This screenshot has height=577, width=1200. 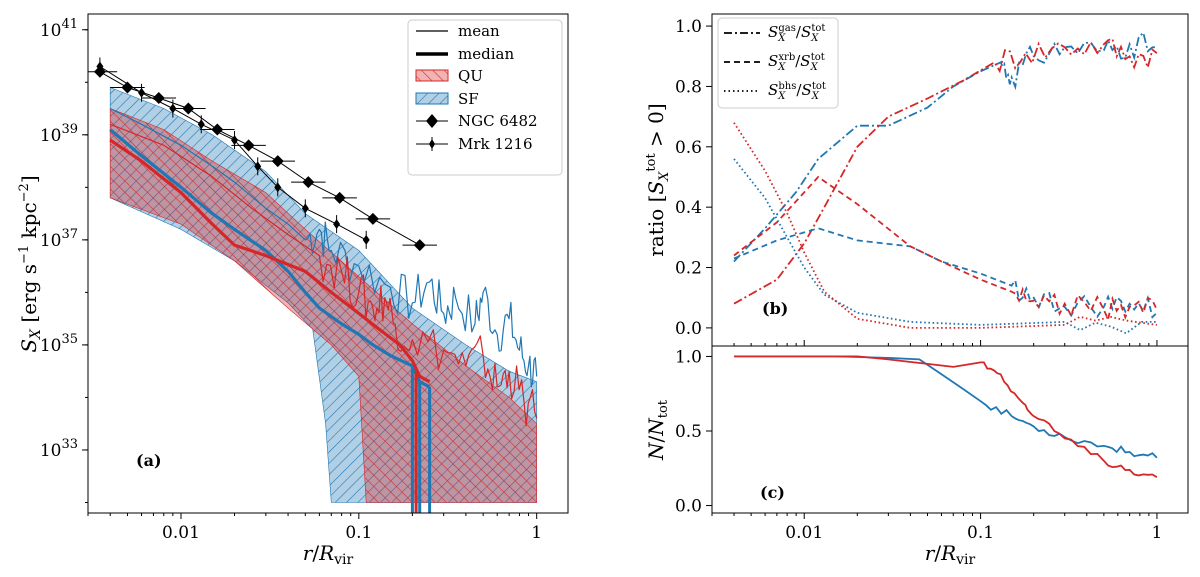 What do you see at coordinates (658, 179) in the screenshot?
I see `panel-b-ylabel: ratio [SXtot > 0]` at bounding box center [658, 179].